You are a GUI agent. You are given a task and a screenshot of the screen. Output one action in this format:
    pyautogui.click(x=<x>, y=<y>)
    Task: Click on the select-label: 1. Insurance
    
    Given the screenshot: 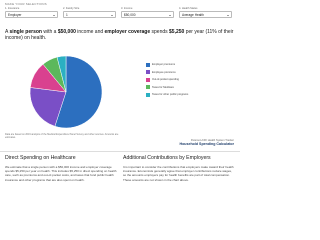 What is the action you would take?
    pyautogui.click(x=12, y=8)
    